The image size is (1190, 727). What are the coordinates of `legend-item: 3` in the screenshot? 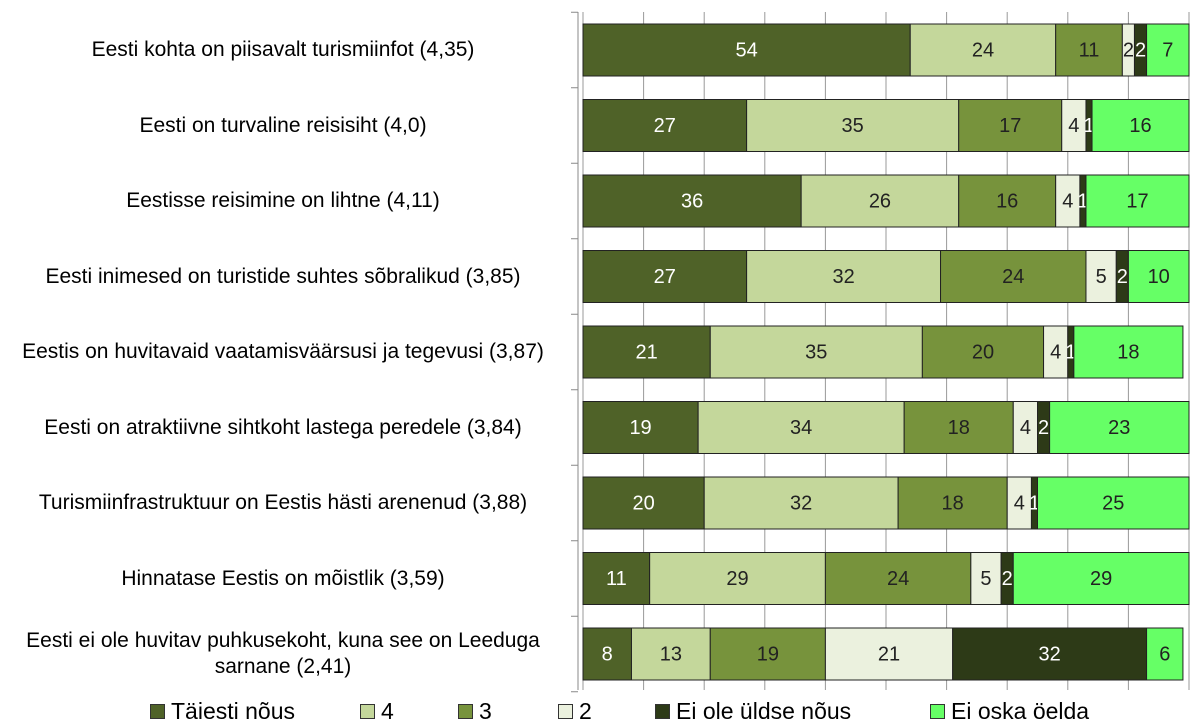 It's located at (475, 711).